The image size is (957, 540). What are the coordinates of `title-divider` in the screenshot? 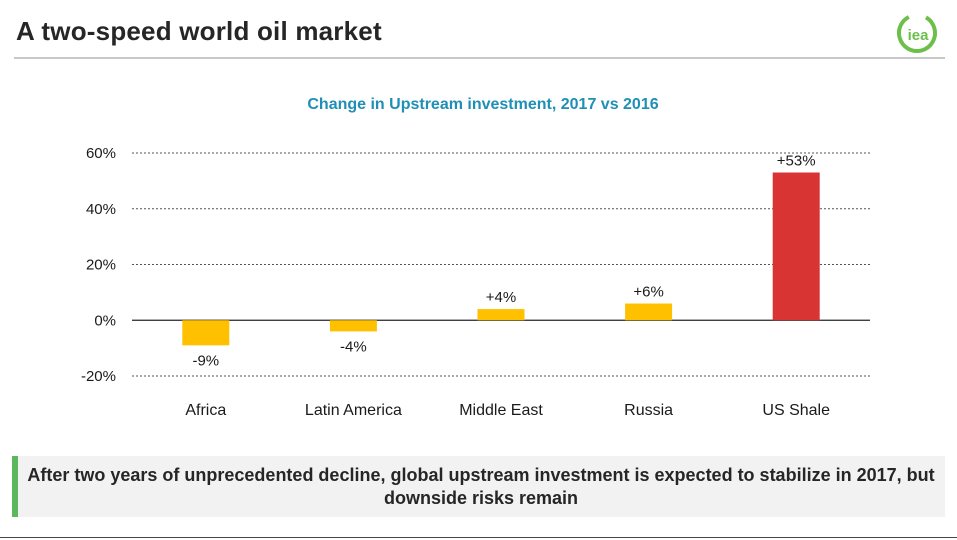 It's located at (479, 58).